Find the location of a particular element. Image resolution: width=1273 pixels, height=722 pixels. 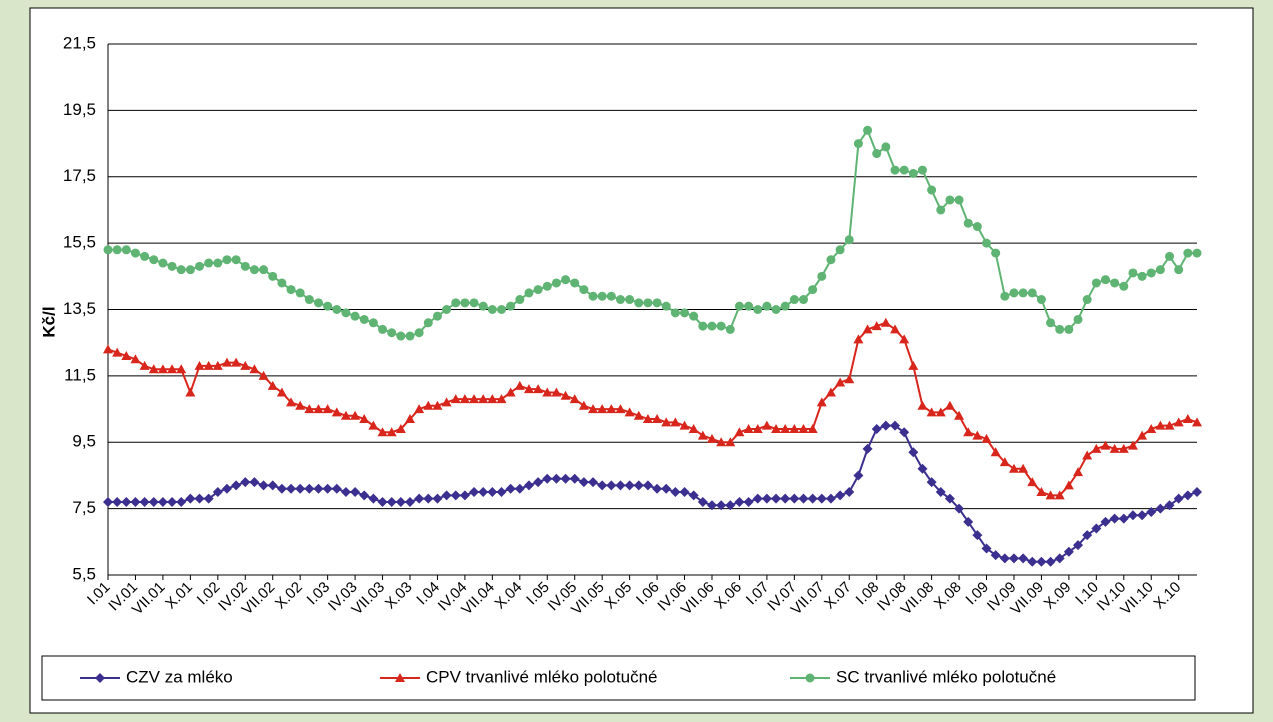

y-tick-label: 15,5 is located at coordinates (79, 242).